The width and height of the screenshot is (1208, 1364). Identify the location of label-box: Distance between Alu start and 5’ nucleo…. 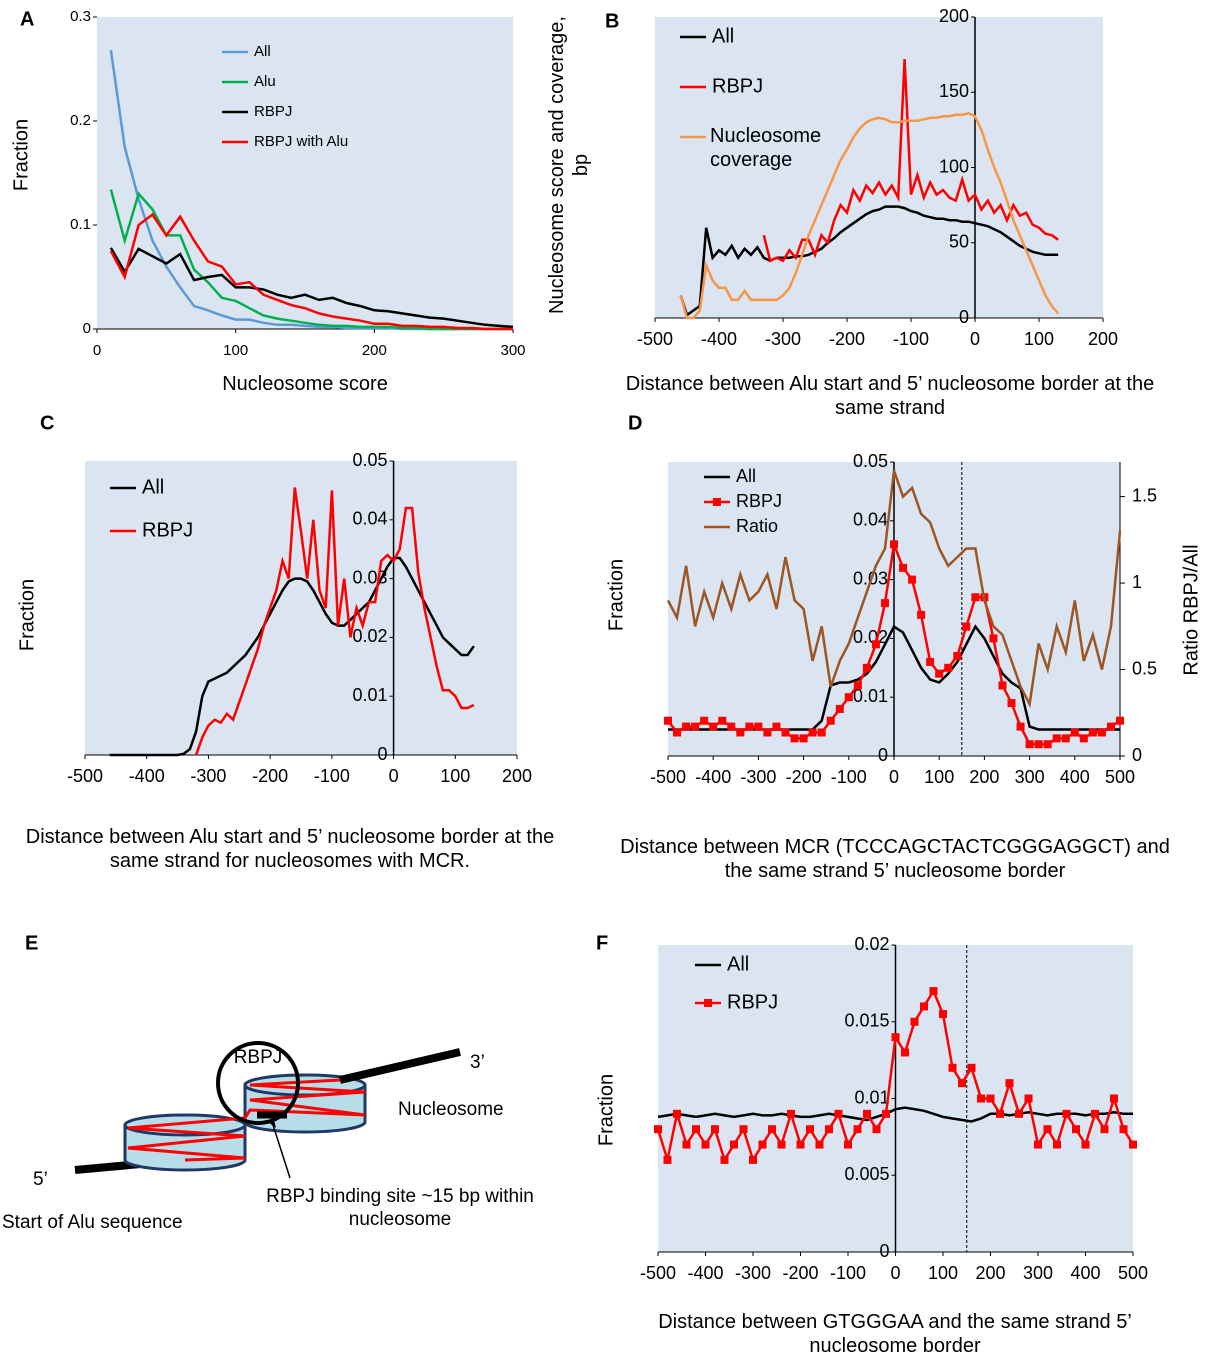
(890, 396).